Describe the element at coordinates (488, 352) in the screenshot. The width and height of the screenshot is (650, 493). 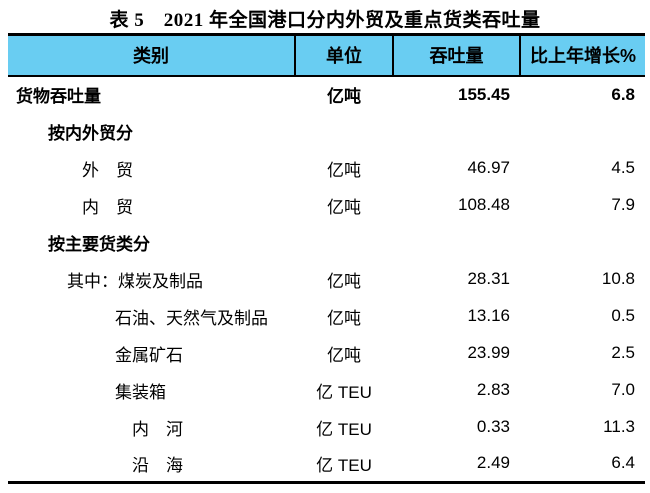
I see `row-throughput: 23.99` at that location.